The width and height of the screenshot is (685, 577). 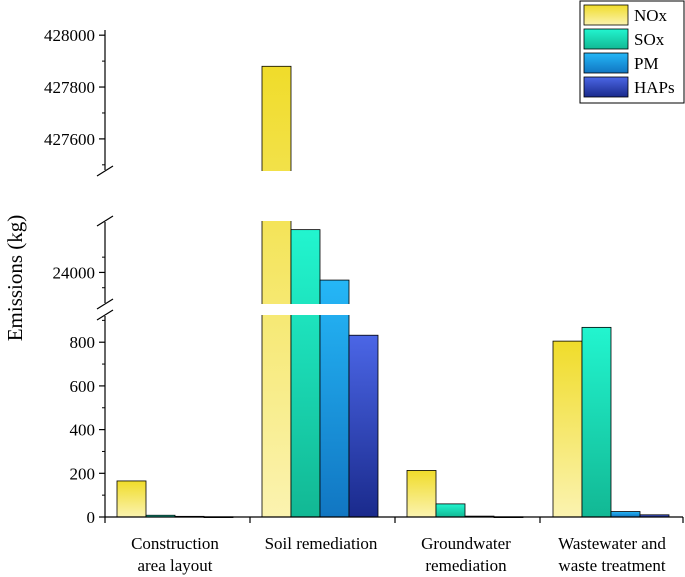 What do you see at coordinates (174, 565) in the screenshot?
I see `x-tick-label-line: area layout` at bounding box center [174, 565].